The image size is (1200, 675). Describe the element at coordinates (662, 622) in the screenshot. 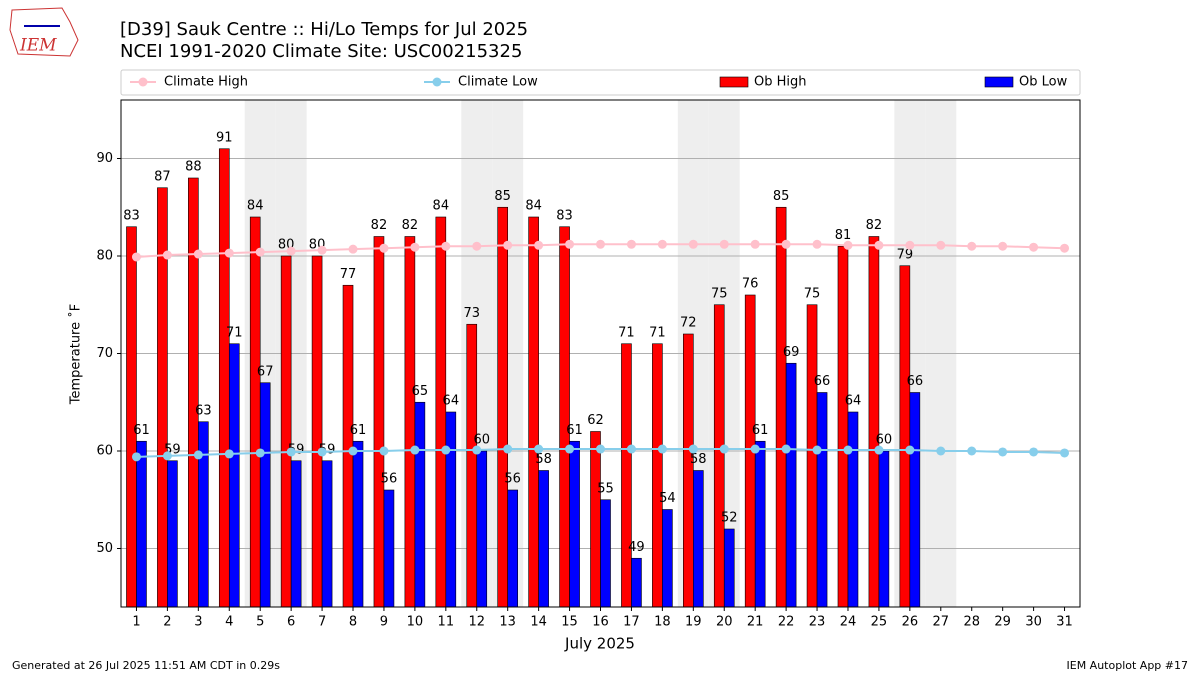

I see `x-tick-label: 18` at that location.